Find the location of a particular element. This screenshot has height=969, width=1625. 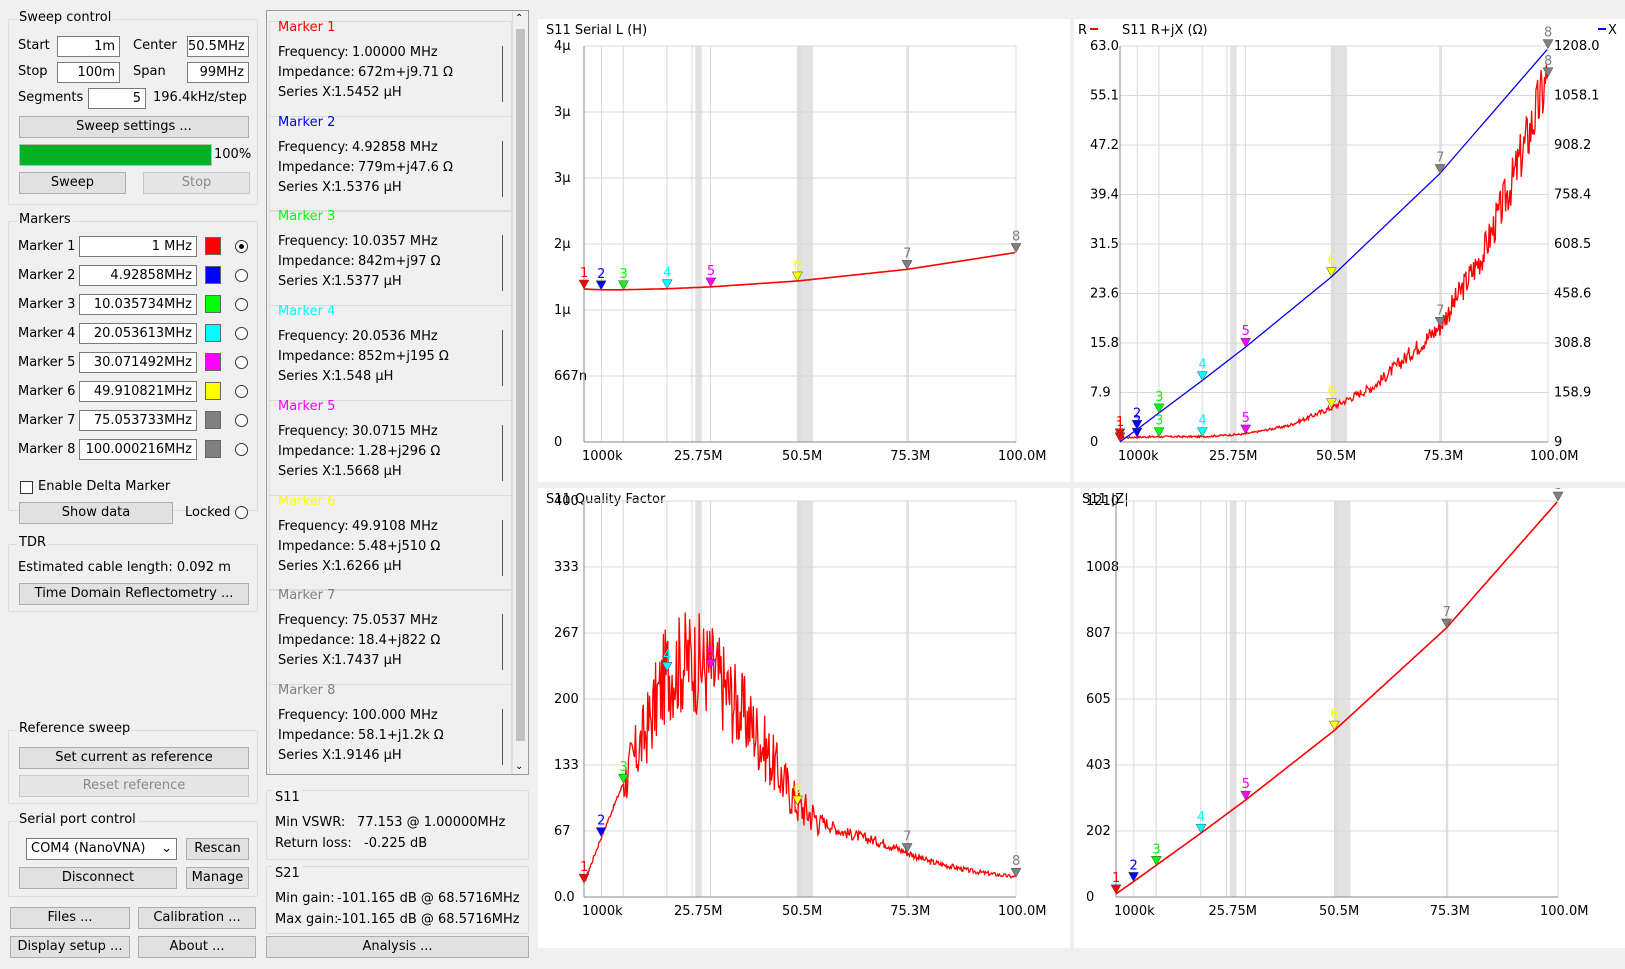

marker-6-frequency-input: 49.910821MHz is located at coordinates (138, 391).